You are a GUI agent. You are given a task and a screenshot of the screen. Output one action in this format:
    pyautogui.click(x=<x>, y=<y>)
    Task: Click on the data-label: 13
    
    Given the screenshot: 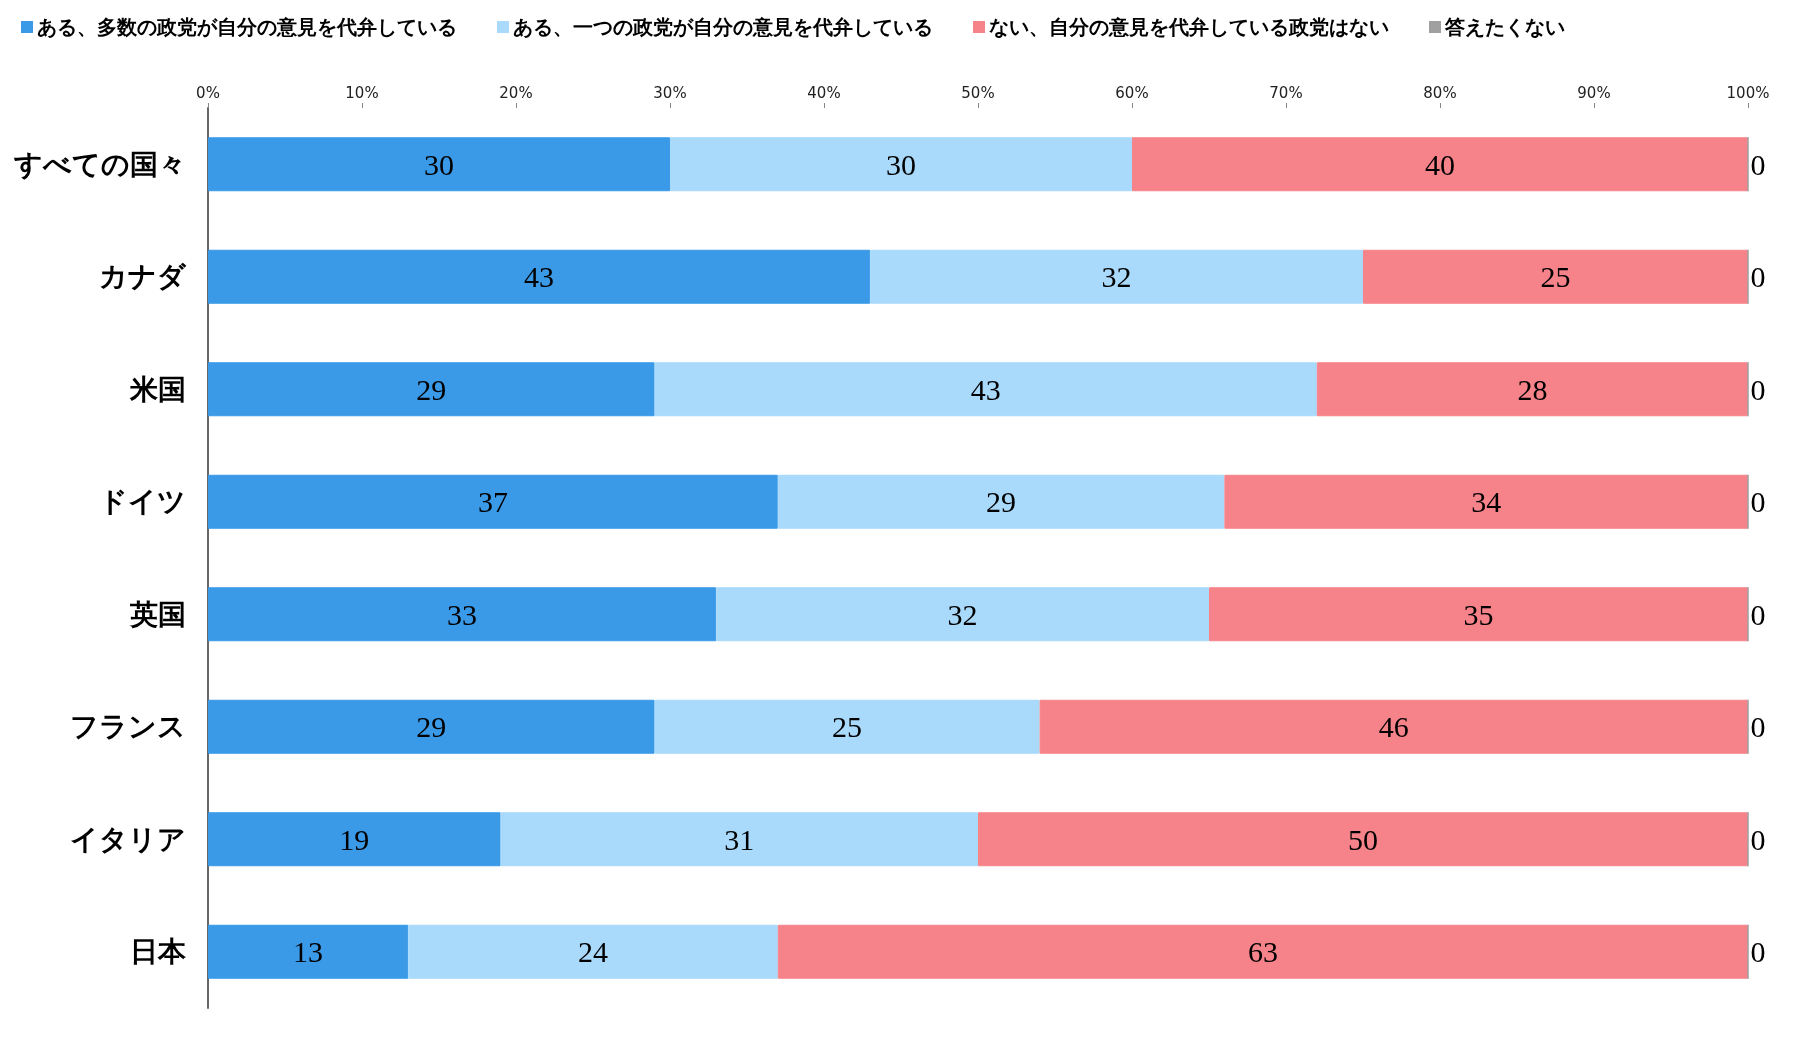 What is the action you would take?
    pyautogui.click(x=308, y=952)
    